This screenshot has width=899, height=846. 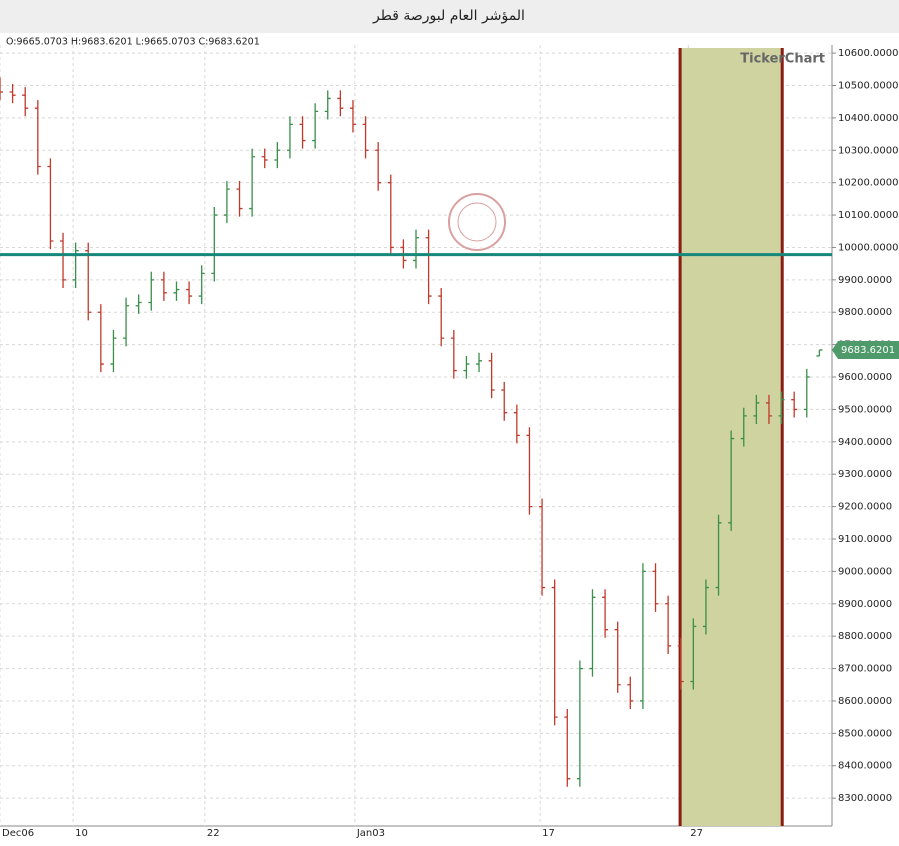 What do you see at coordinates (865, 669) in the screenshot?
I see `y-tick-label: 8700.0000` at bounding box center [865, 669].